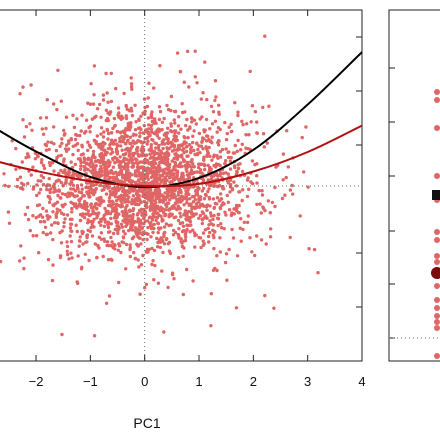 This screenshot has height=440, width=440. I want to click on right-point, so click(437, 328).